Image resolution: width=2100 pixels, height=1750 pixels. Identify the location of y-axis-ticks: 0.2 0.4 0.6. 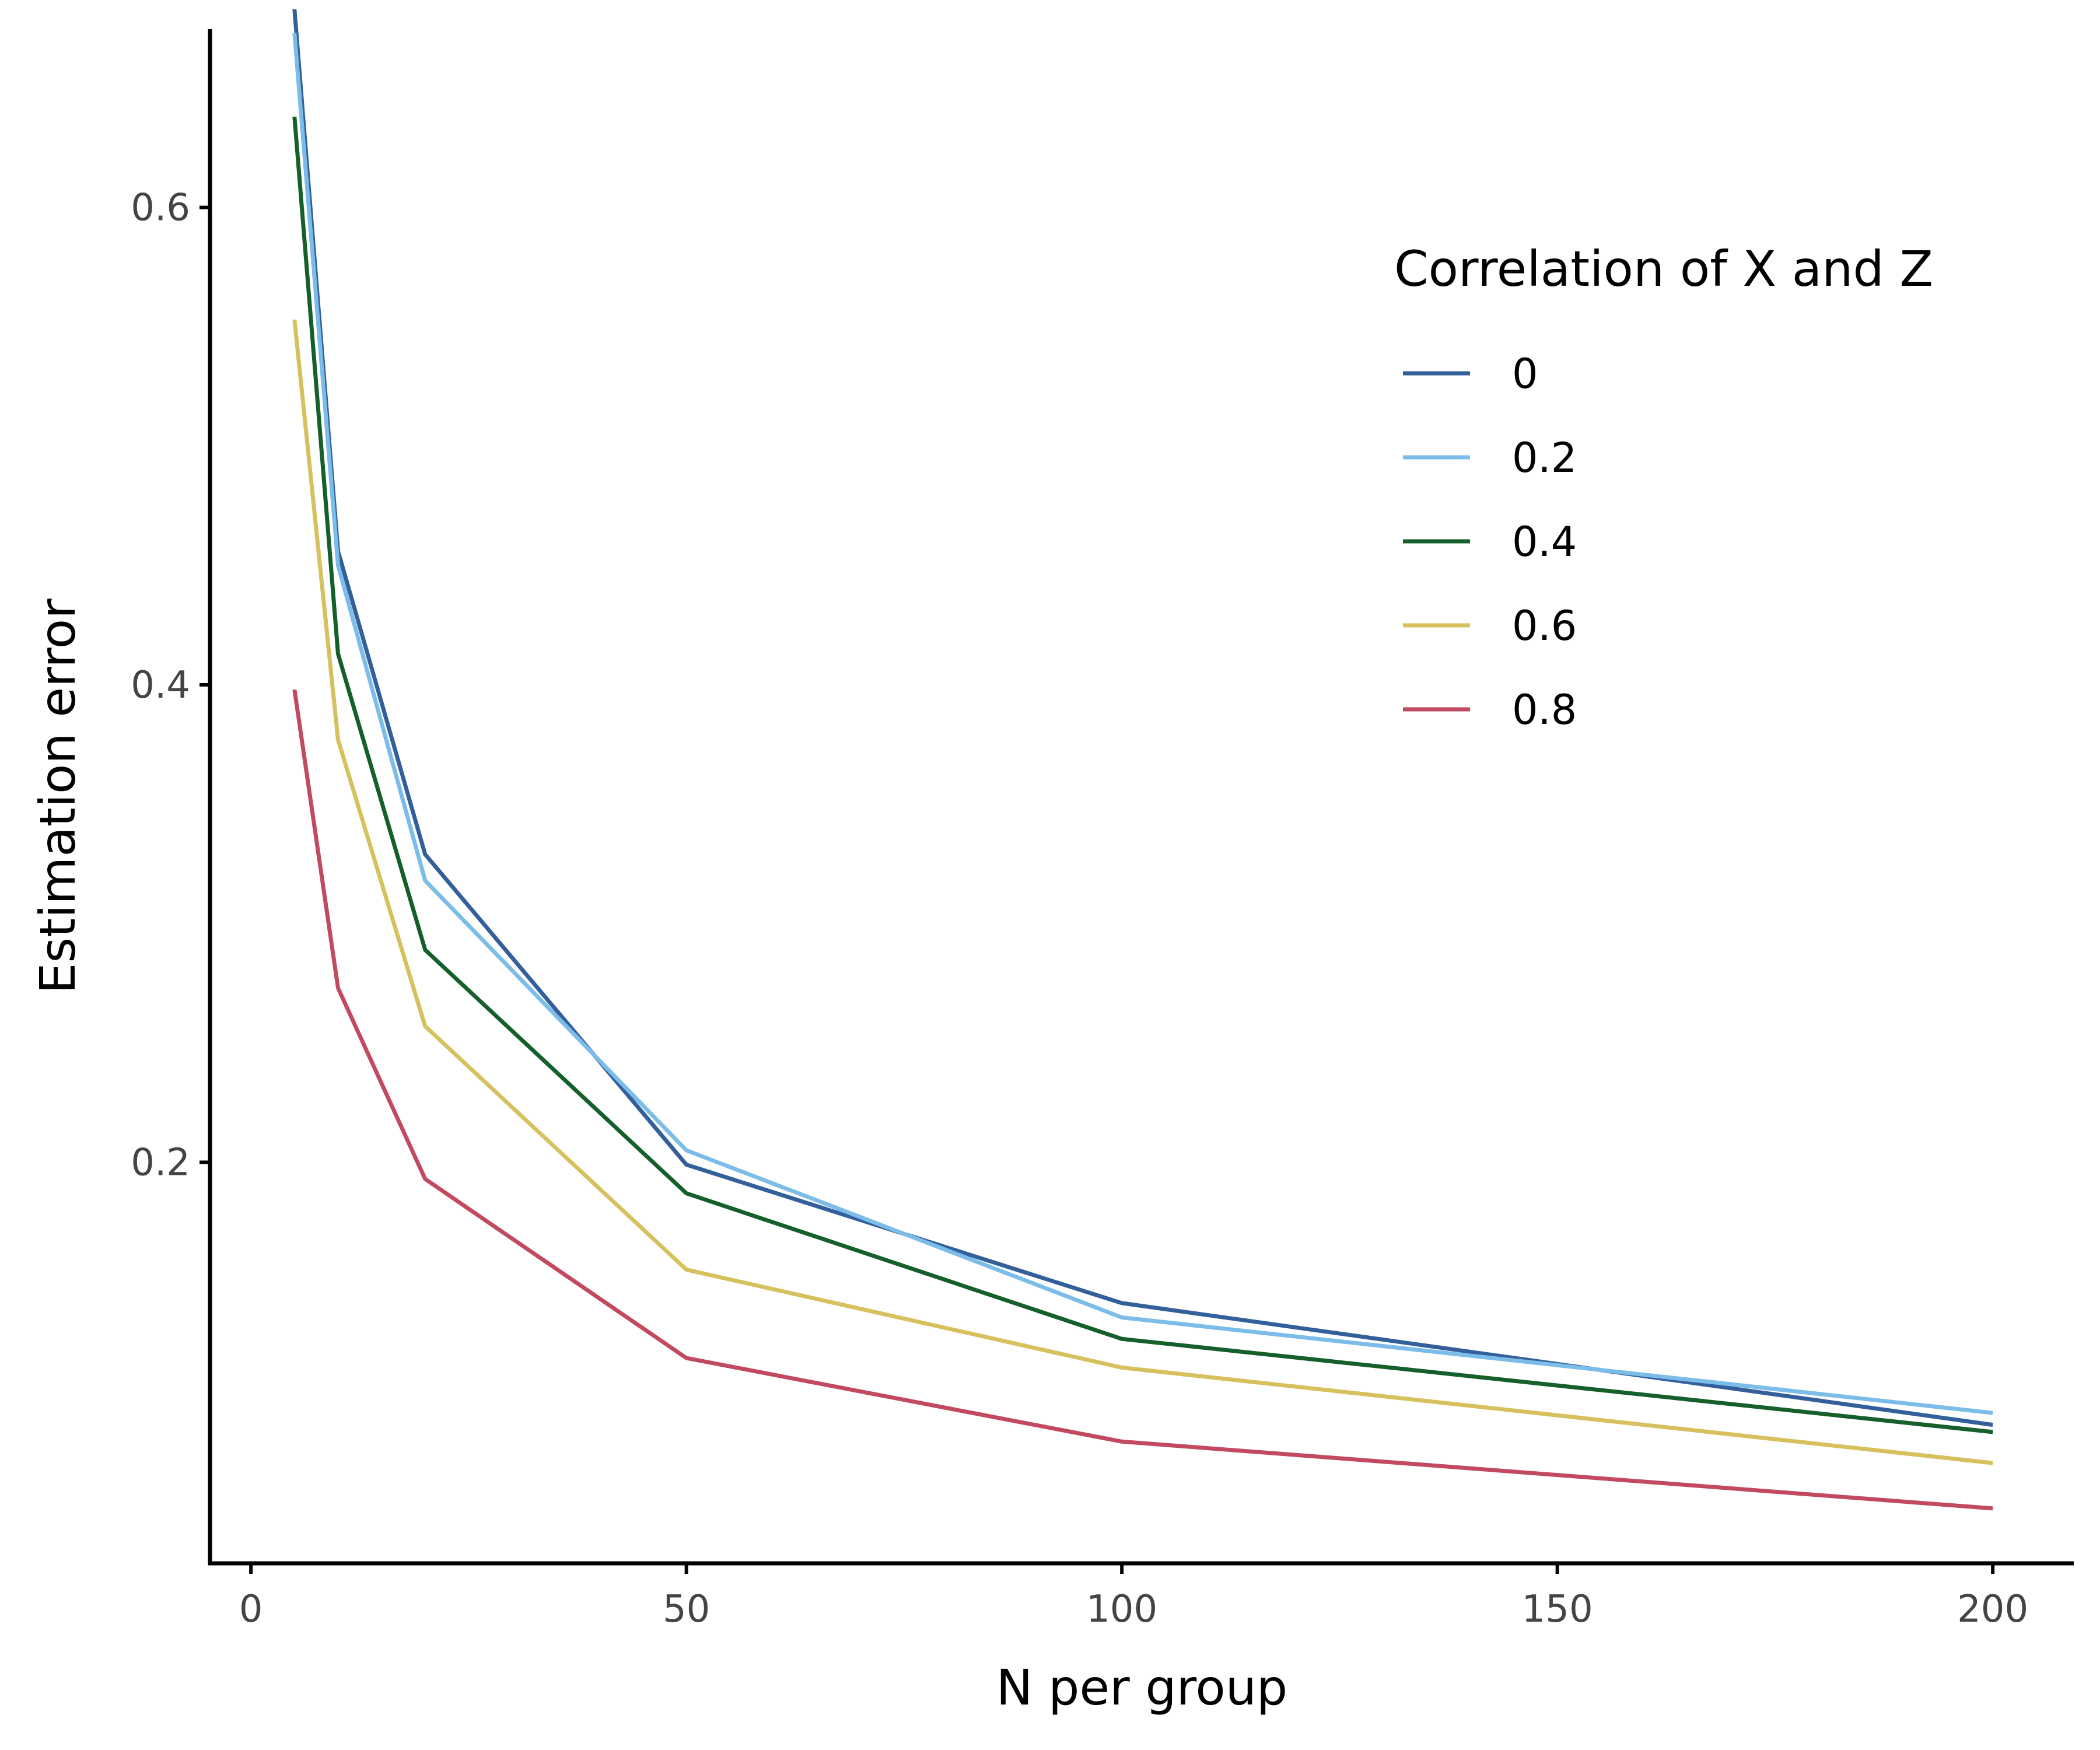
(170, 685).